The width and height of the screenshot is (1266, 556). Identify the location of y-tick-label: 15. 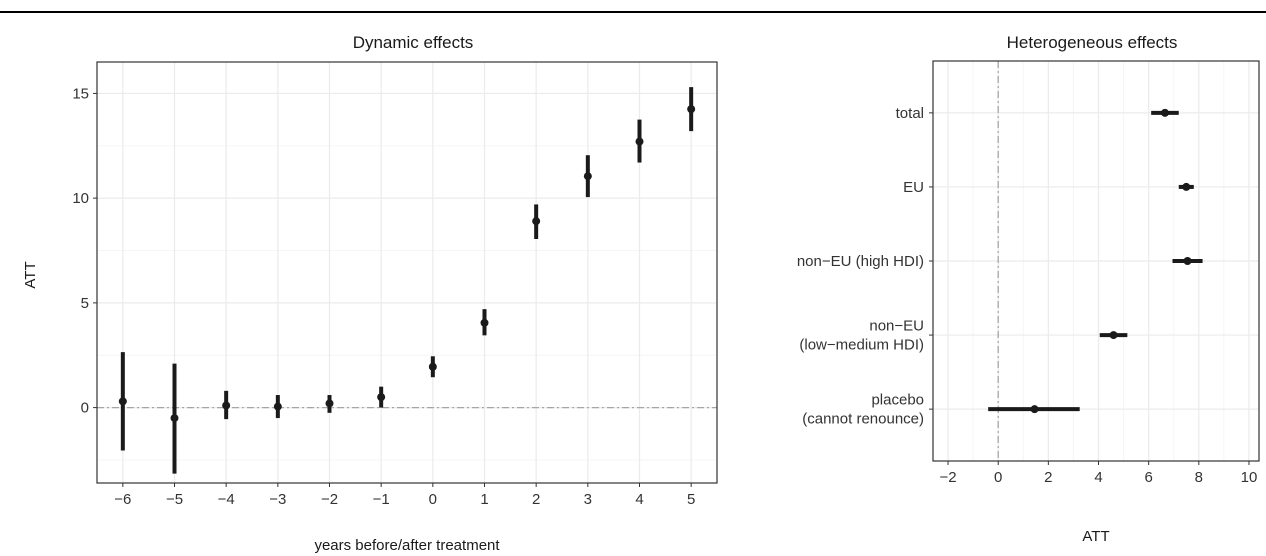
(80, 93).